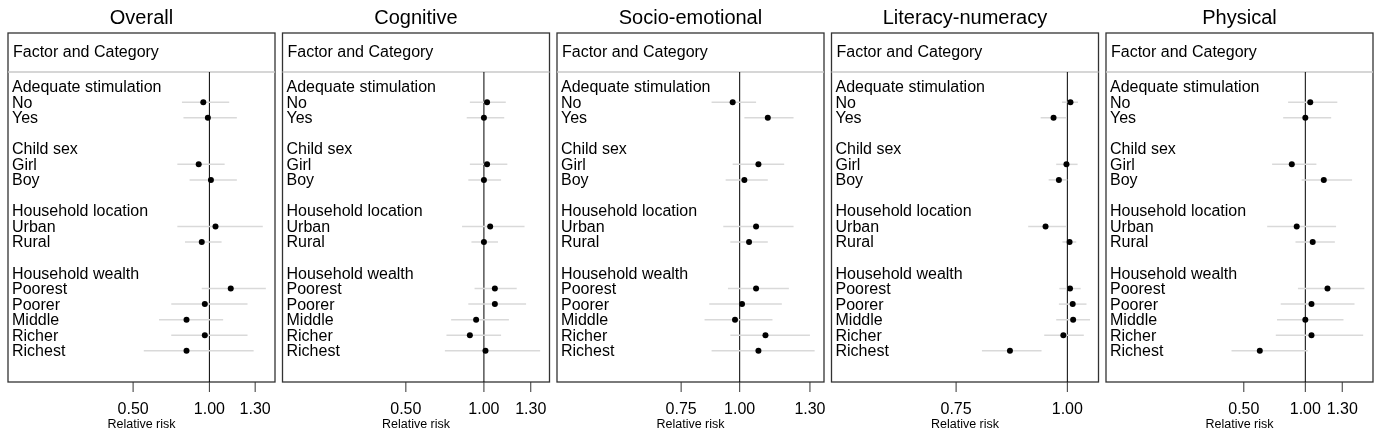 Image resolution: width=1376 pixels, height=429 pixels. I want to click on chart-title: Socio-emotional, so click(690, 17).